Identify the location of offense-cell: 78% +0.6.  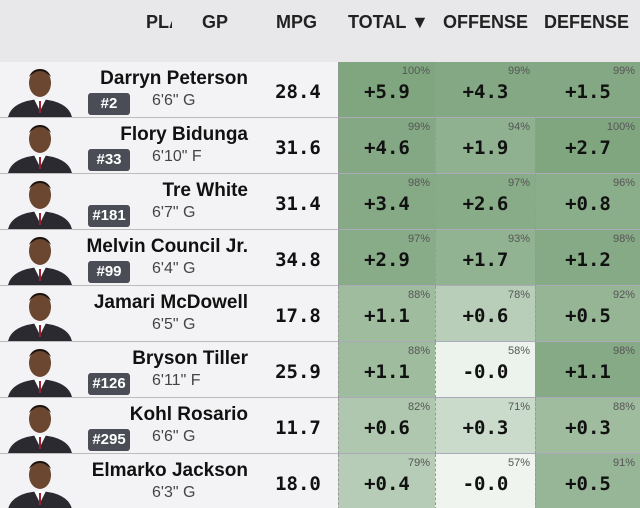
(485, 314).